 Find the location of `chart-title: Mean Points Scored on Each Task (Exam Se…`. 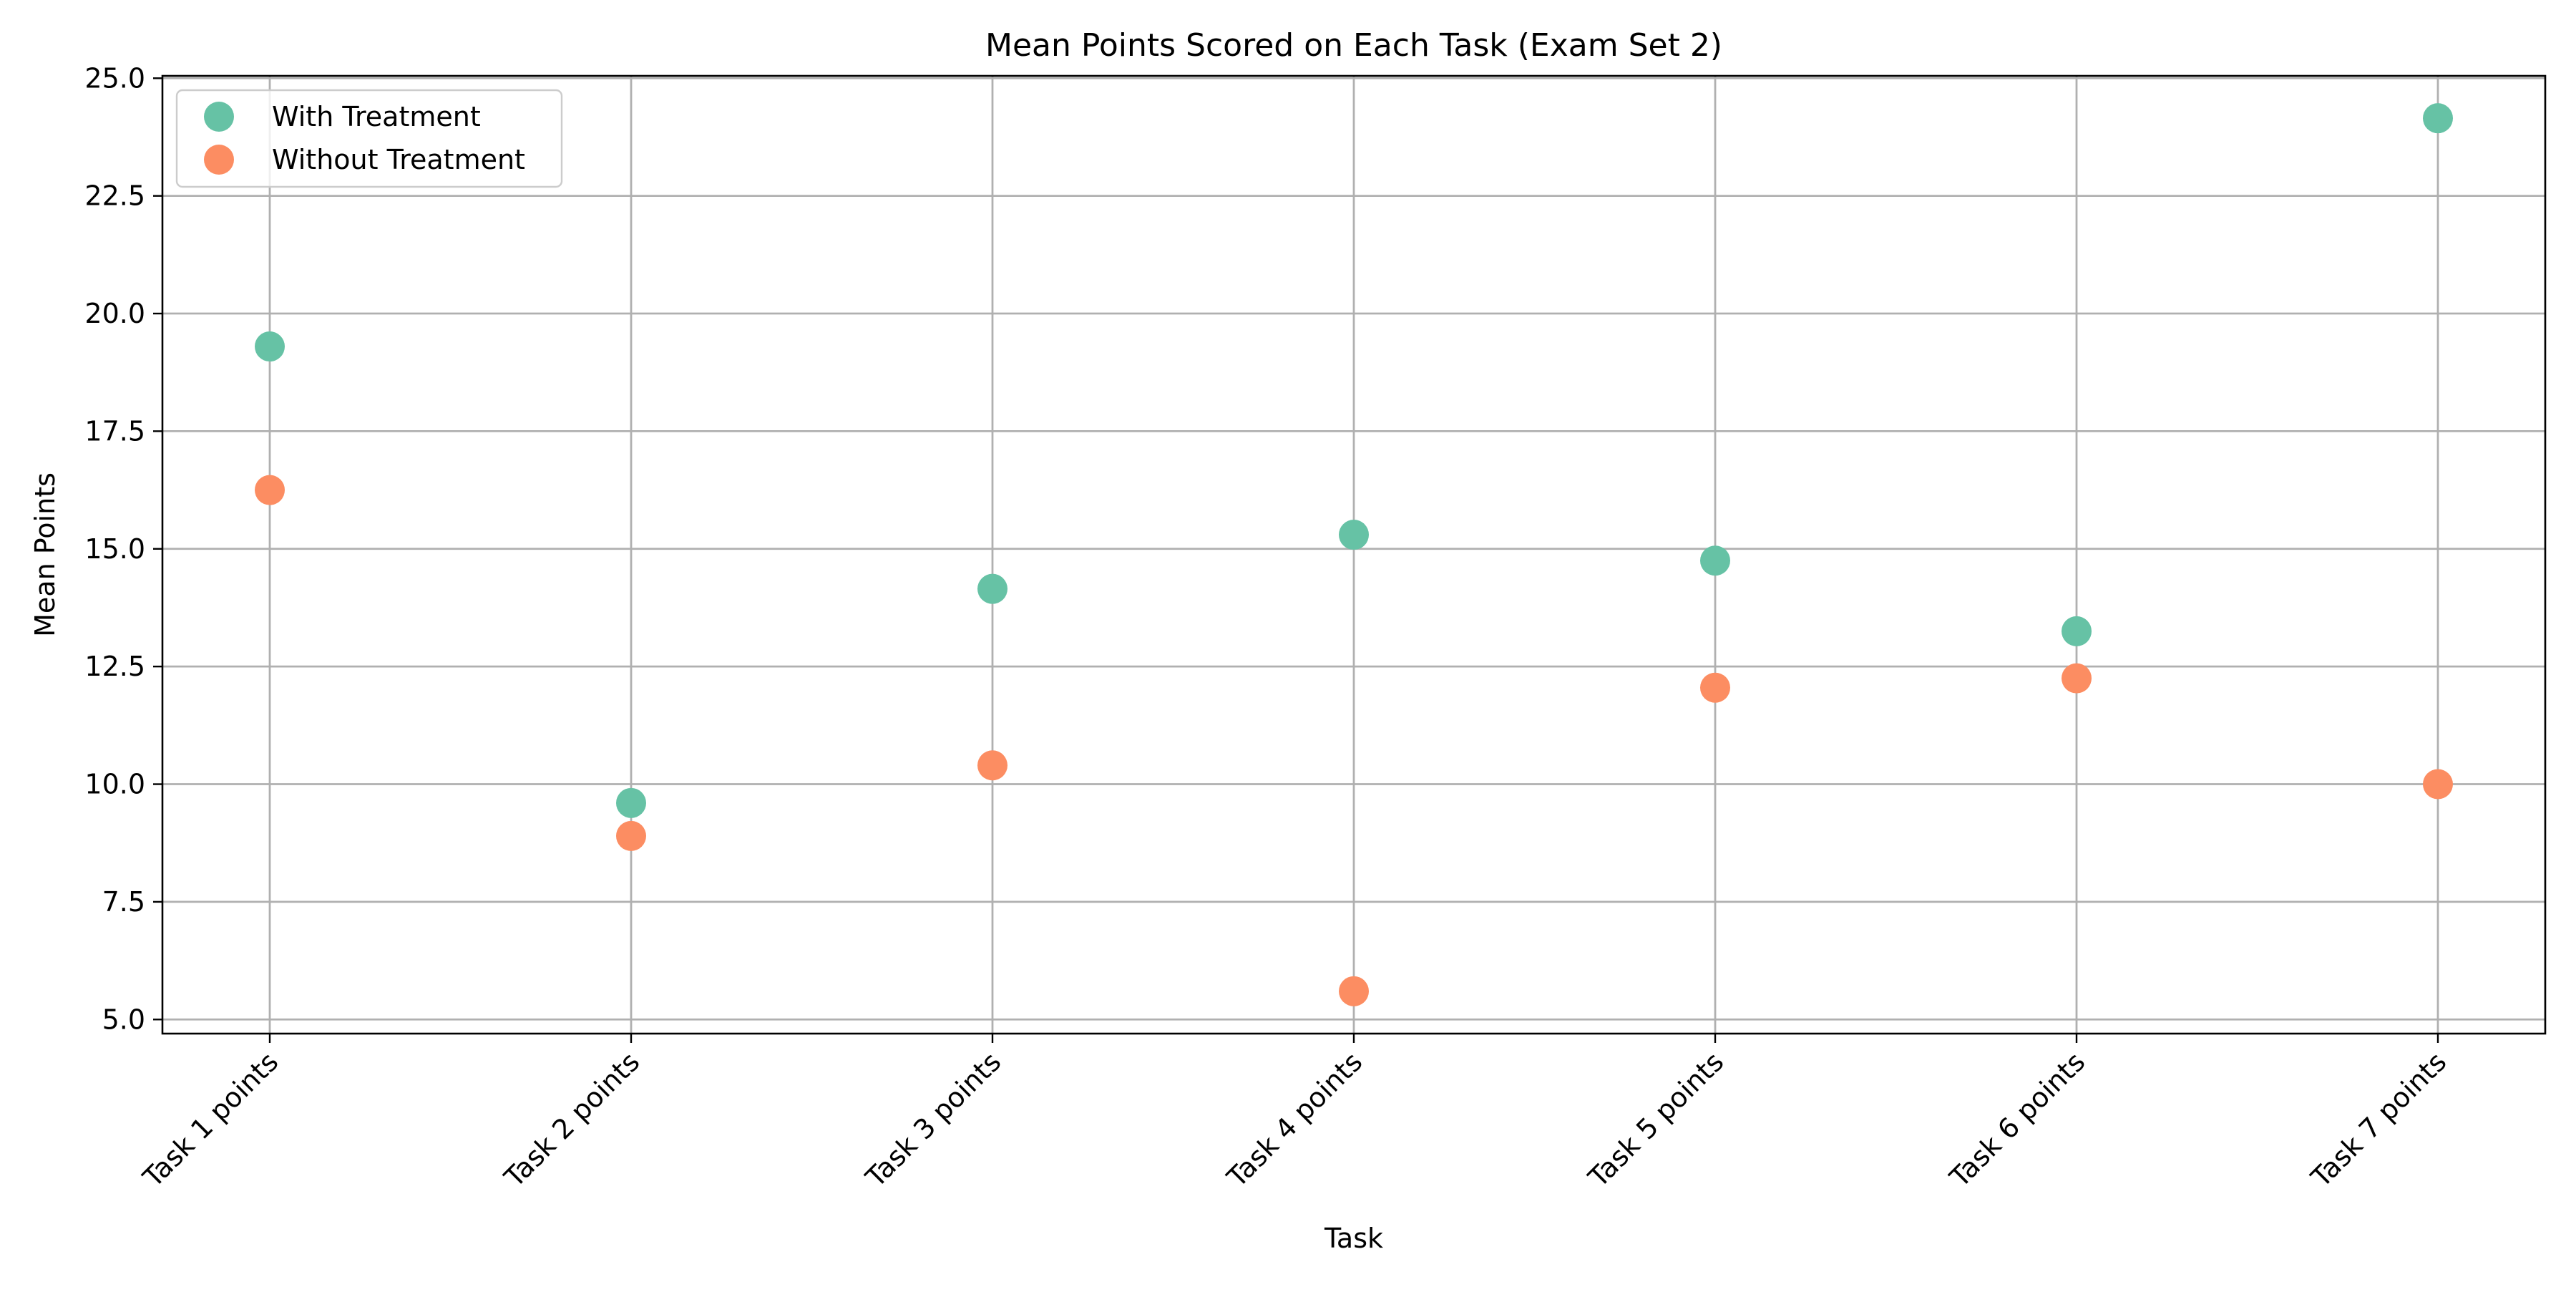

chart-title: Mean Points Scored on Each Task (Exam Se… is located at coordinates (1353, 45).